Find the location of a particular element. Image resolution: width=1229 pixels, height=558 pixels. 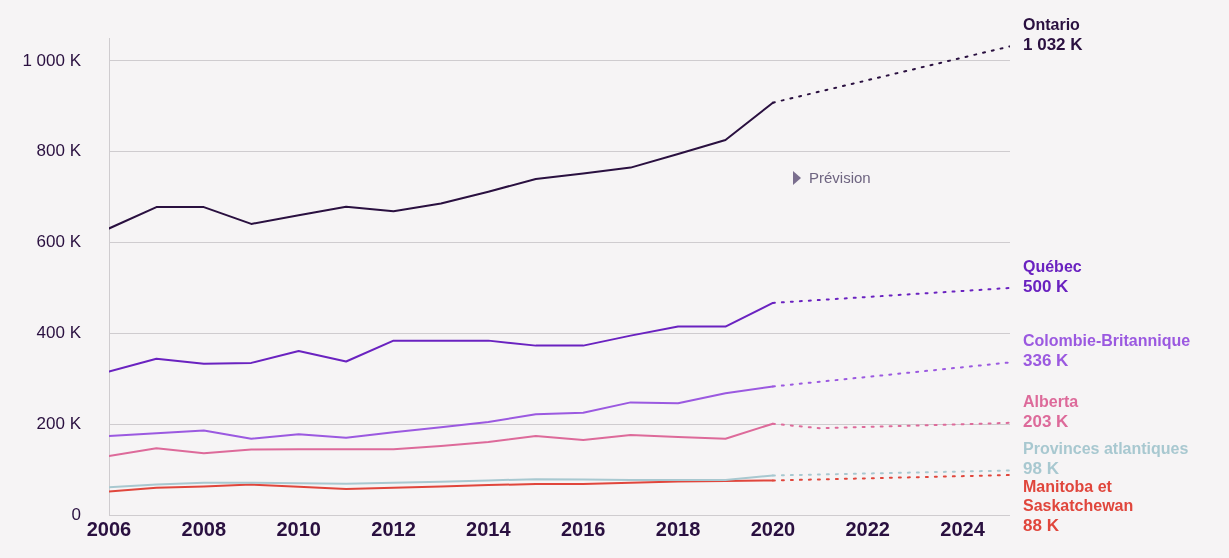

data-label: 88 K is located at coordinates (1041, 526).